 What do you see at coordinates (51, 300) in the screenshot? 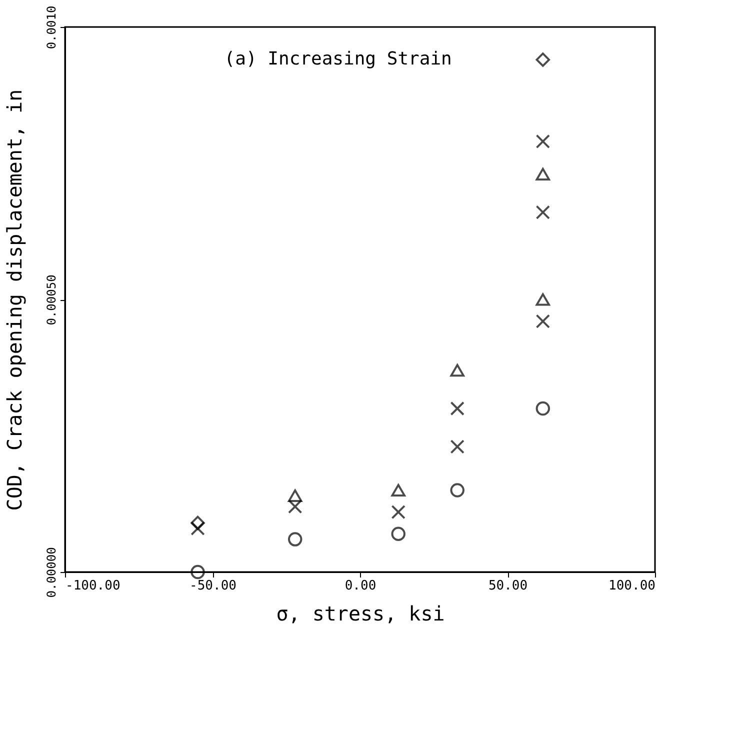
I see `y-tick-label: 0.00050` at bounding box center [51, 300].